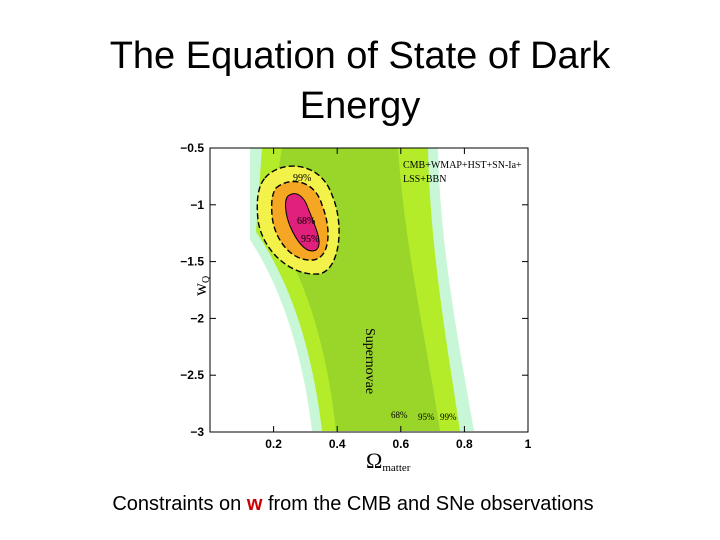  I want to click on title-line: Energy, so click(360, 106).